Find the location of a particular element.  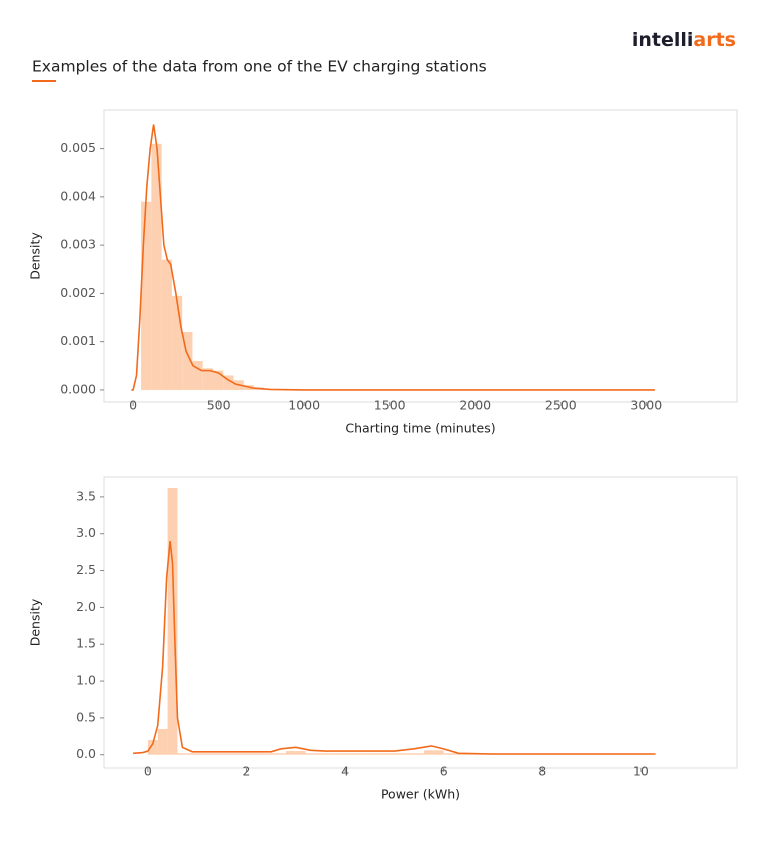

y-tick-label: 0.002 is located at coordinates (78, 292).